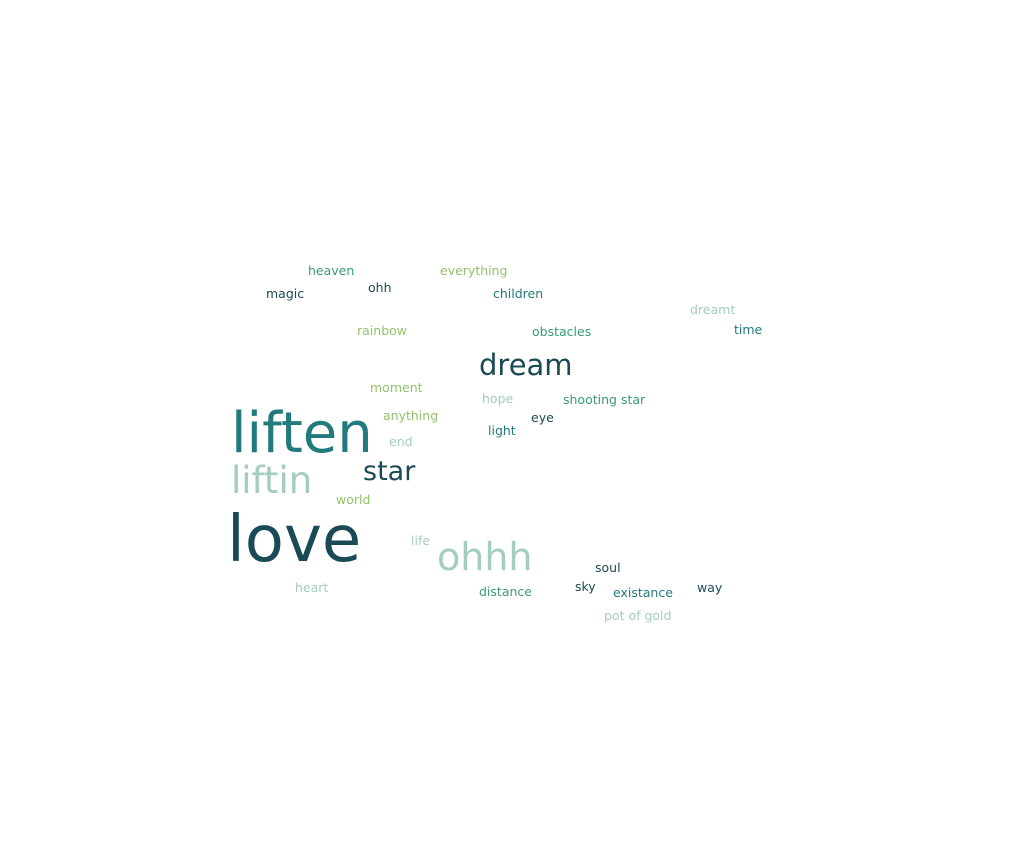 The width and height of the screenshot is (1012, 845). Describe the element at coordinates (585, 586) in the screenshot. I see `word-sky: sky` at that location.